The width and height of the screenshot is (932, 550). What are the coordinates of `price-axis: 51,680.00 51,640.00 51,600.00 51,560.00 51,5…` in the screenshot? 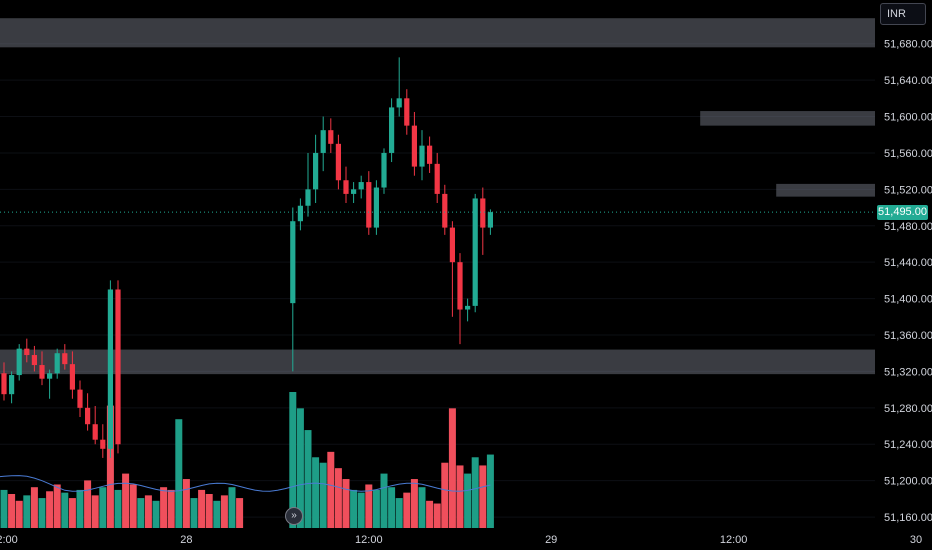 It's located at (908, 281).